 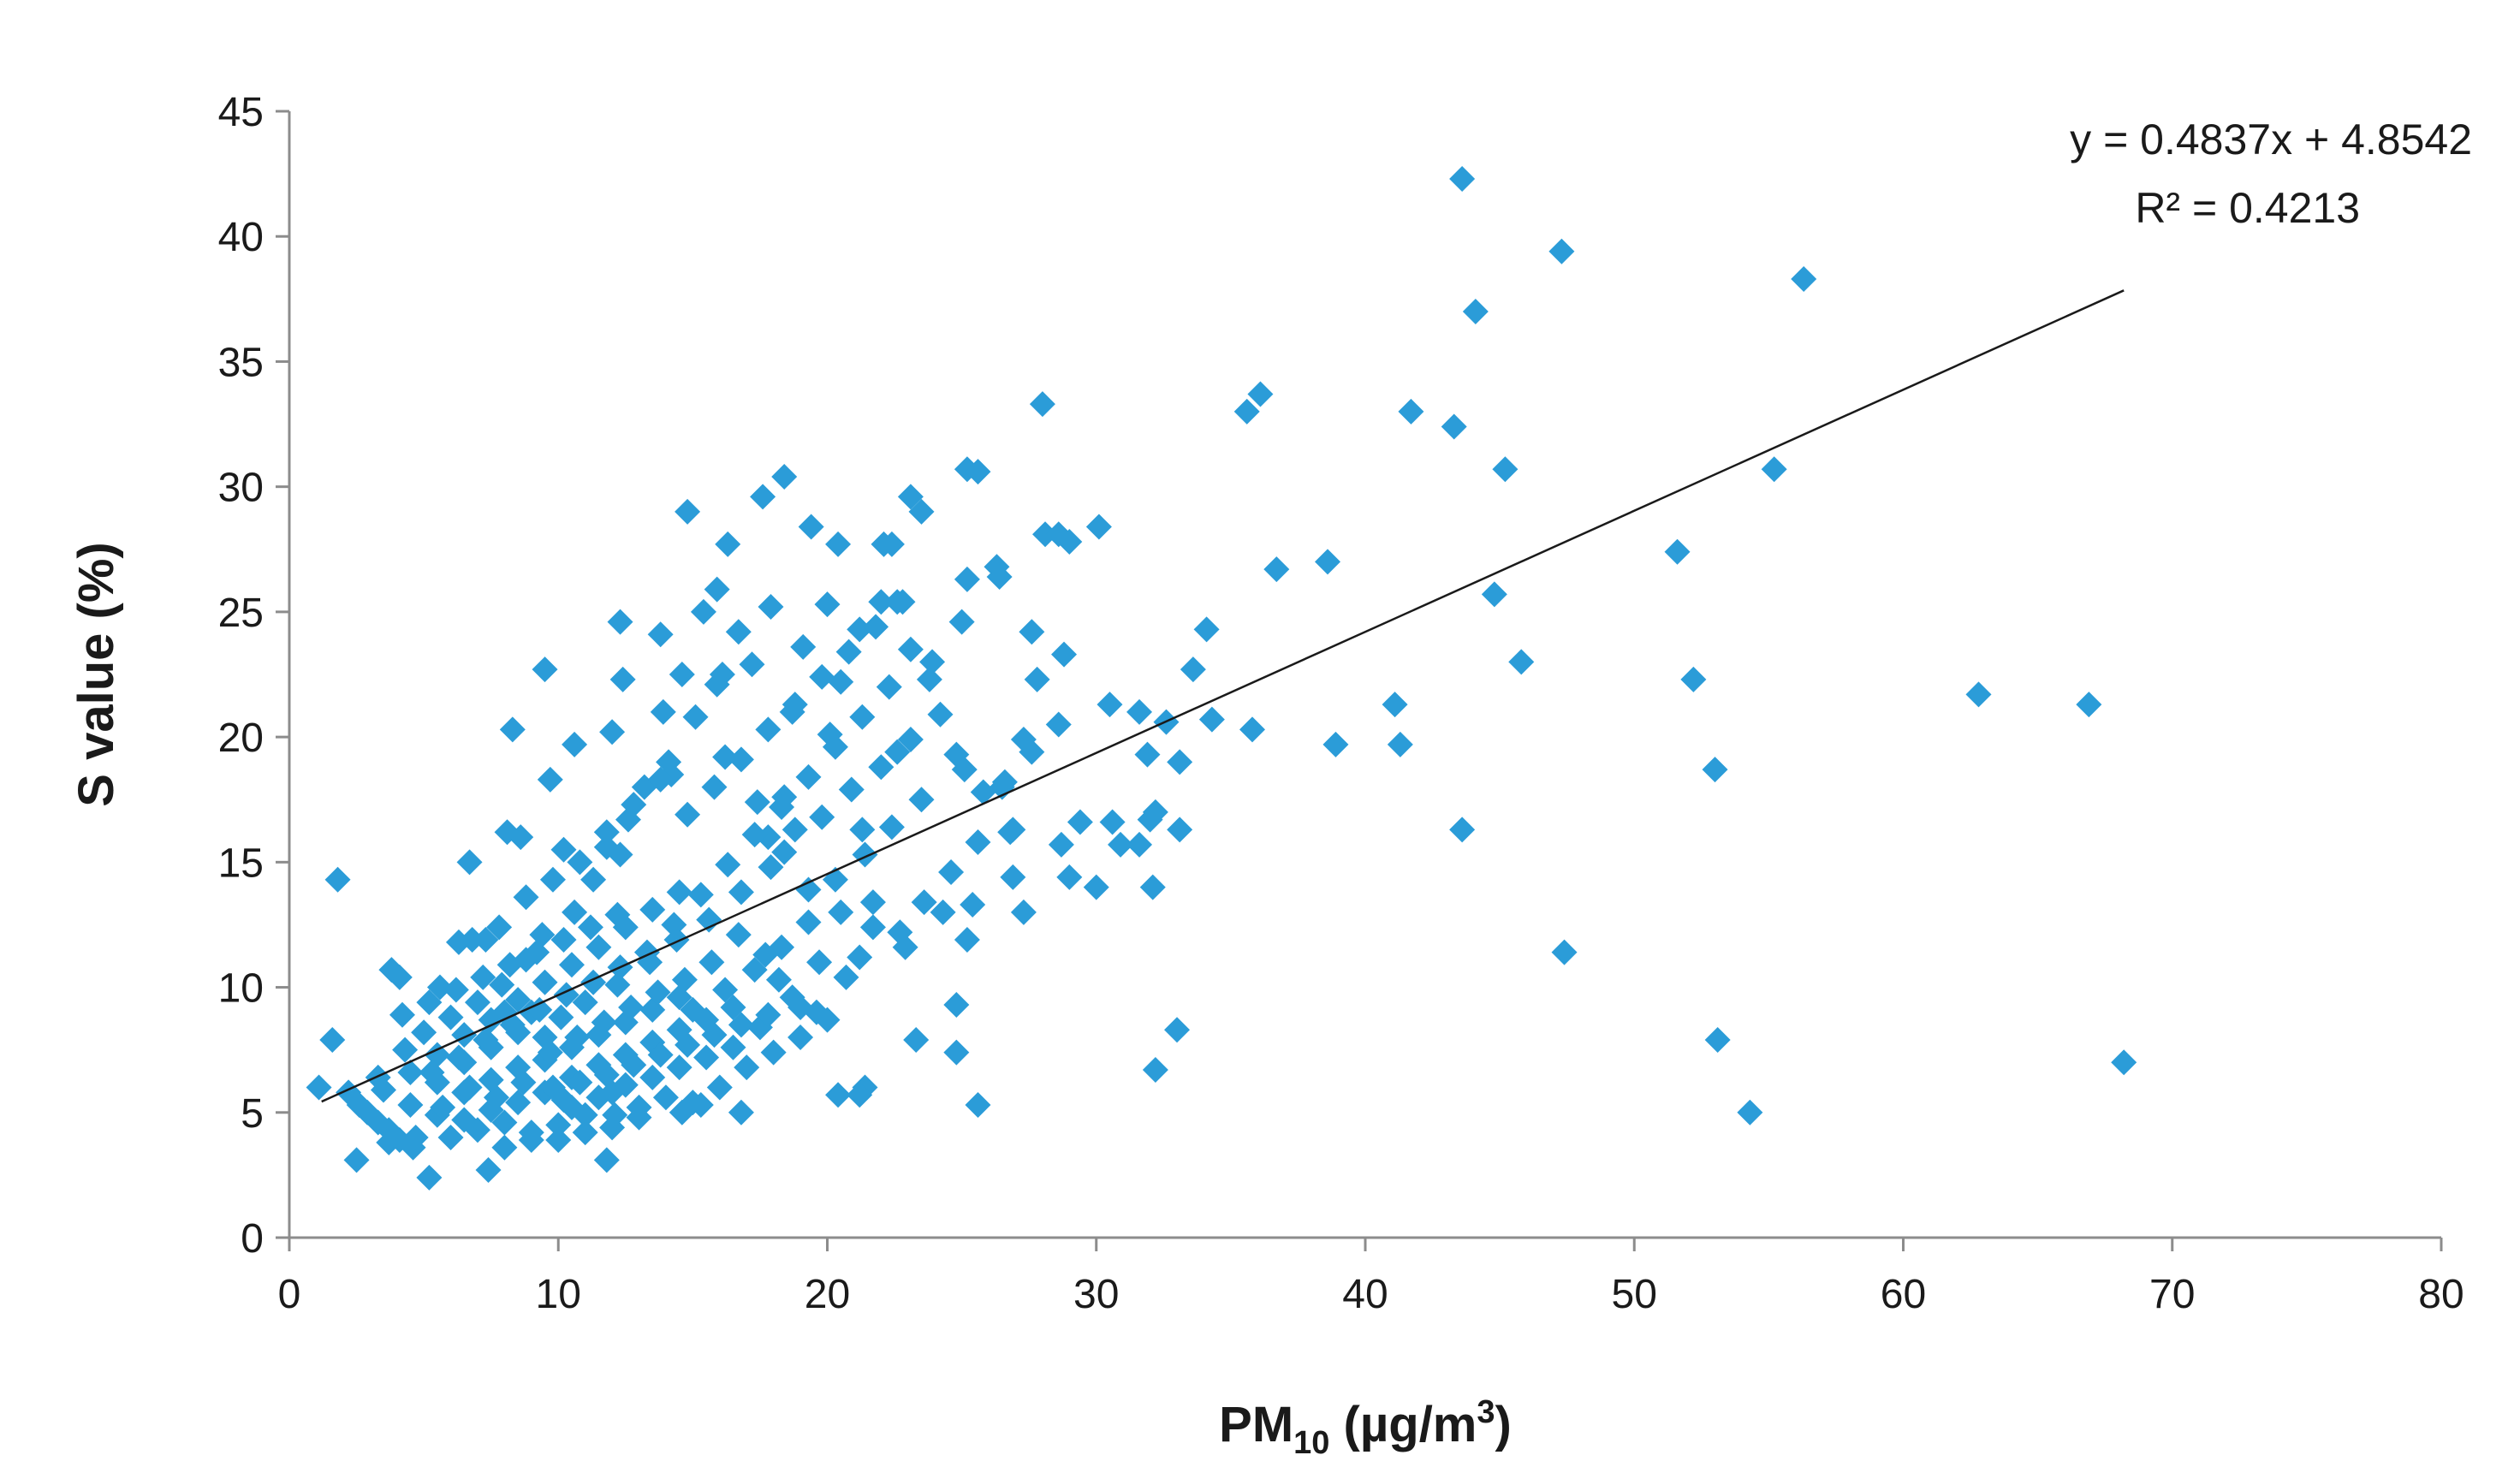 I want to click on x-tick-label: 70, so click(x=2172, y=1294).